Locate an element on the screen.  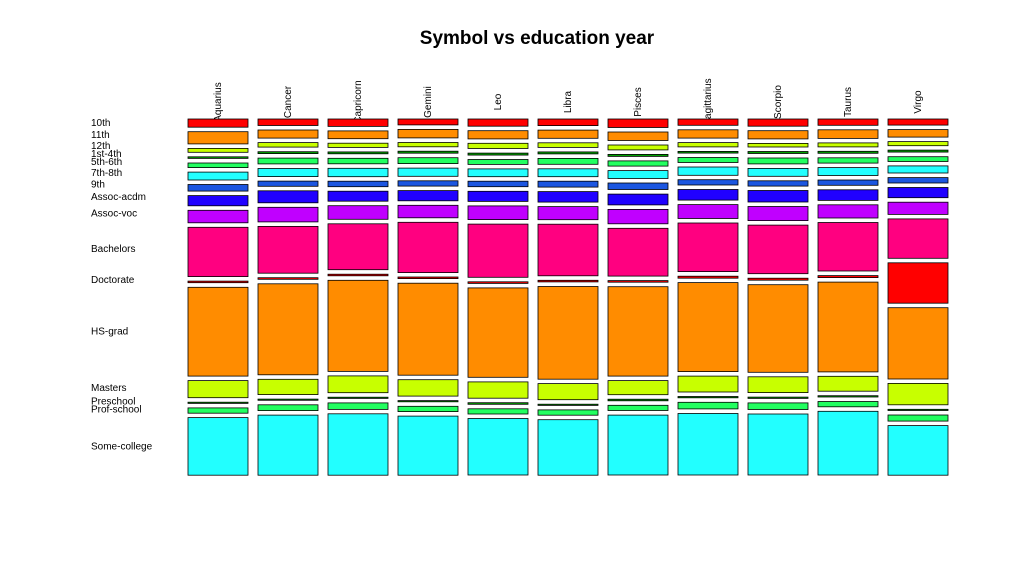
tile-pisces-12th is located at coordinates (638, 147).